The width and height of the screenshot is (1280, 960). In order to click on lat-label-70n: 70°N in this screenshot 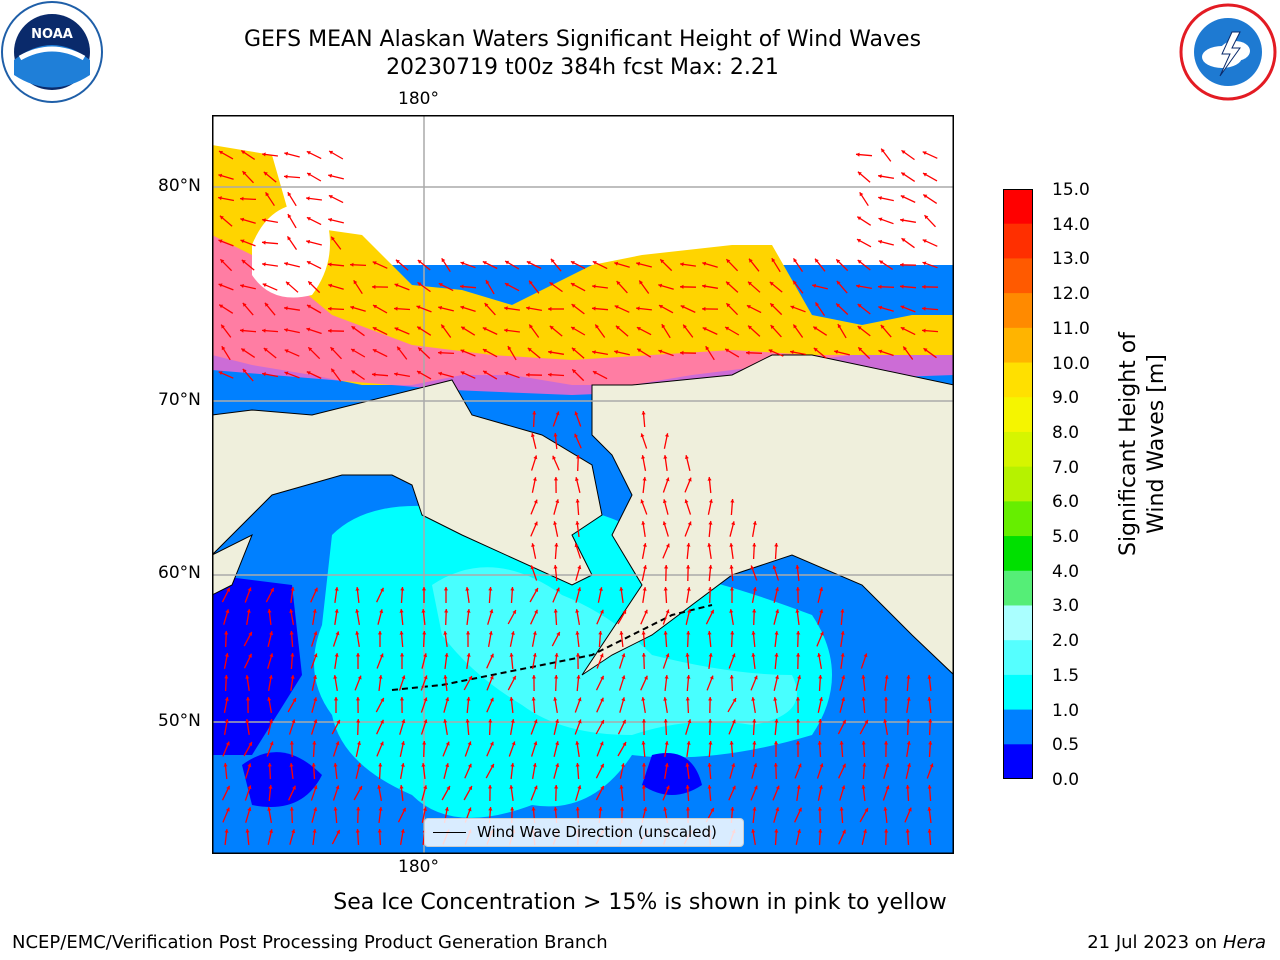, I will do `click(179, 400)`.